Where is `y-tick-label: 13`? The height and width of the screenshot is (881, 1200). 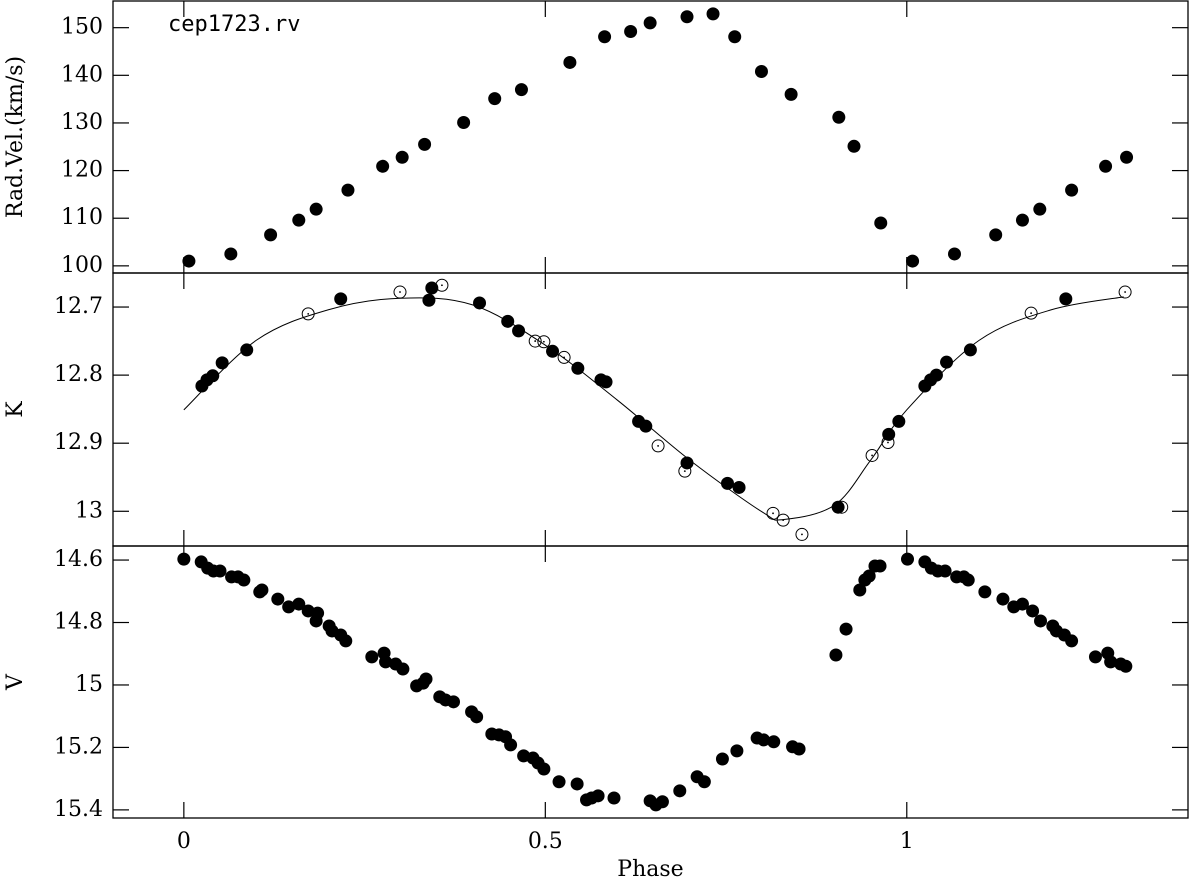
y-tick-label: 13 is located at coordinates (89, 510).